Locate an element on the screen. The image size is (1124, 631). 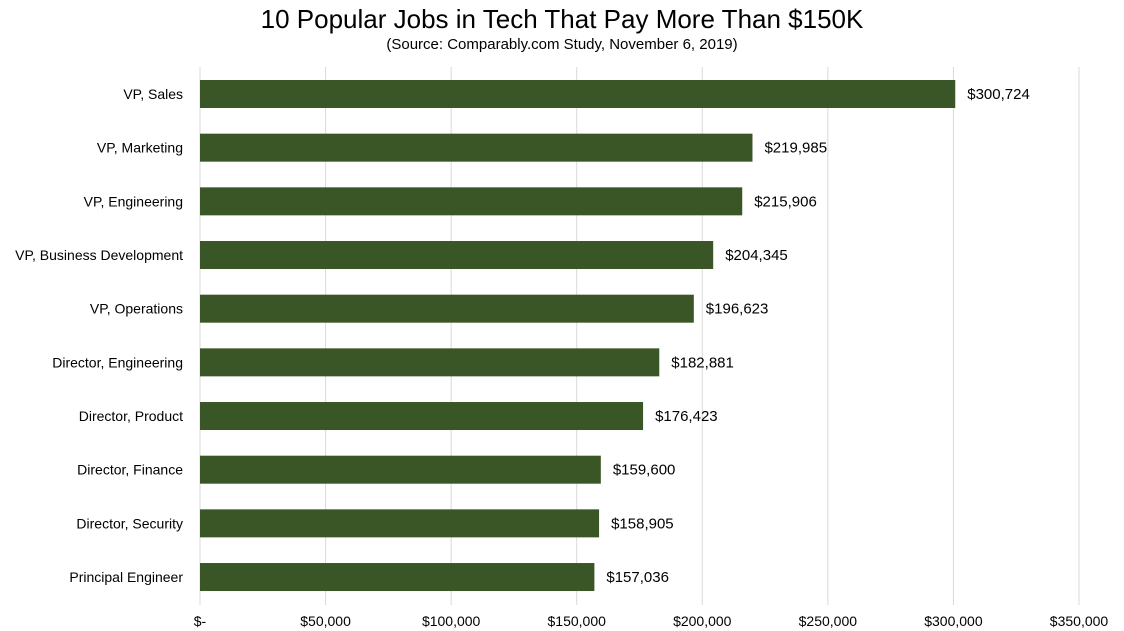
data-label: $176,423 is located at coordinates (686, 416).